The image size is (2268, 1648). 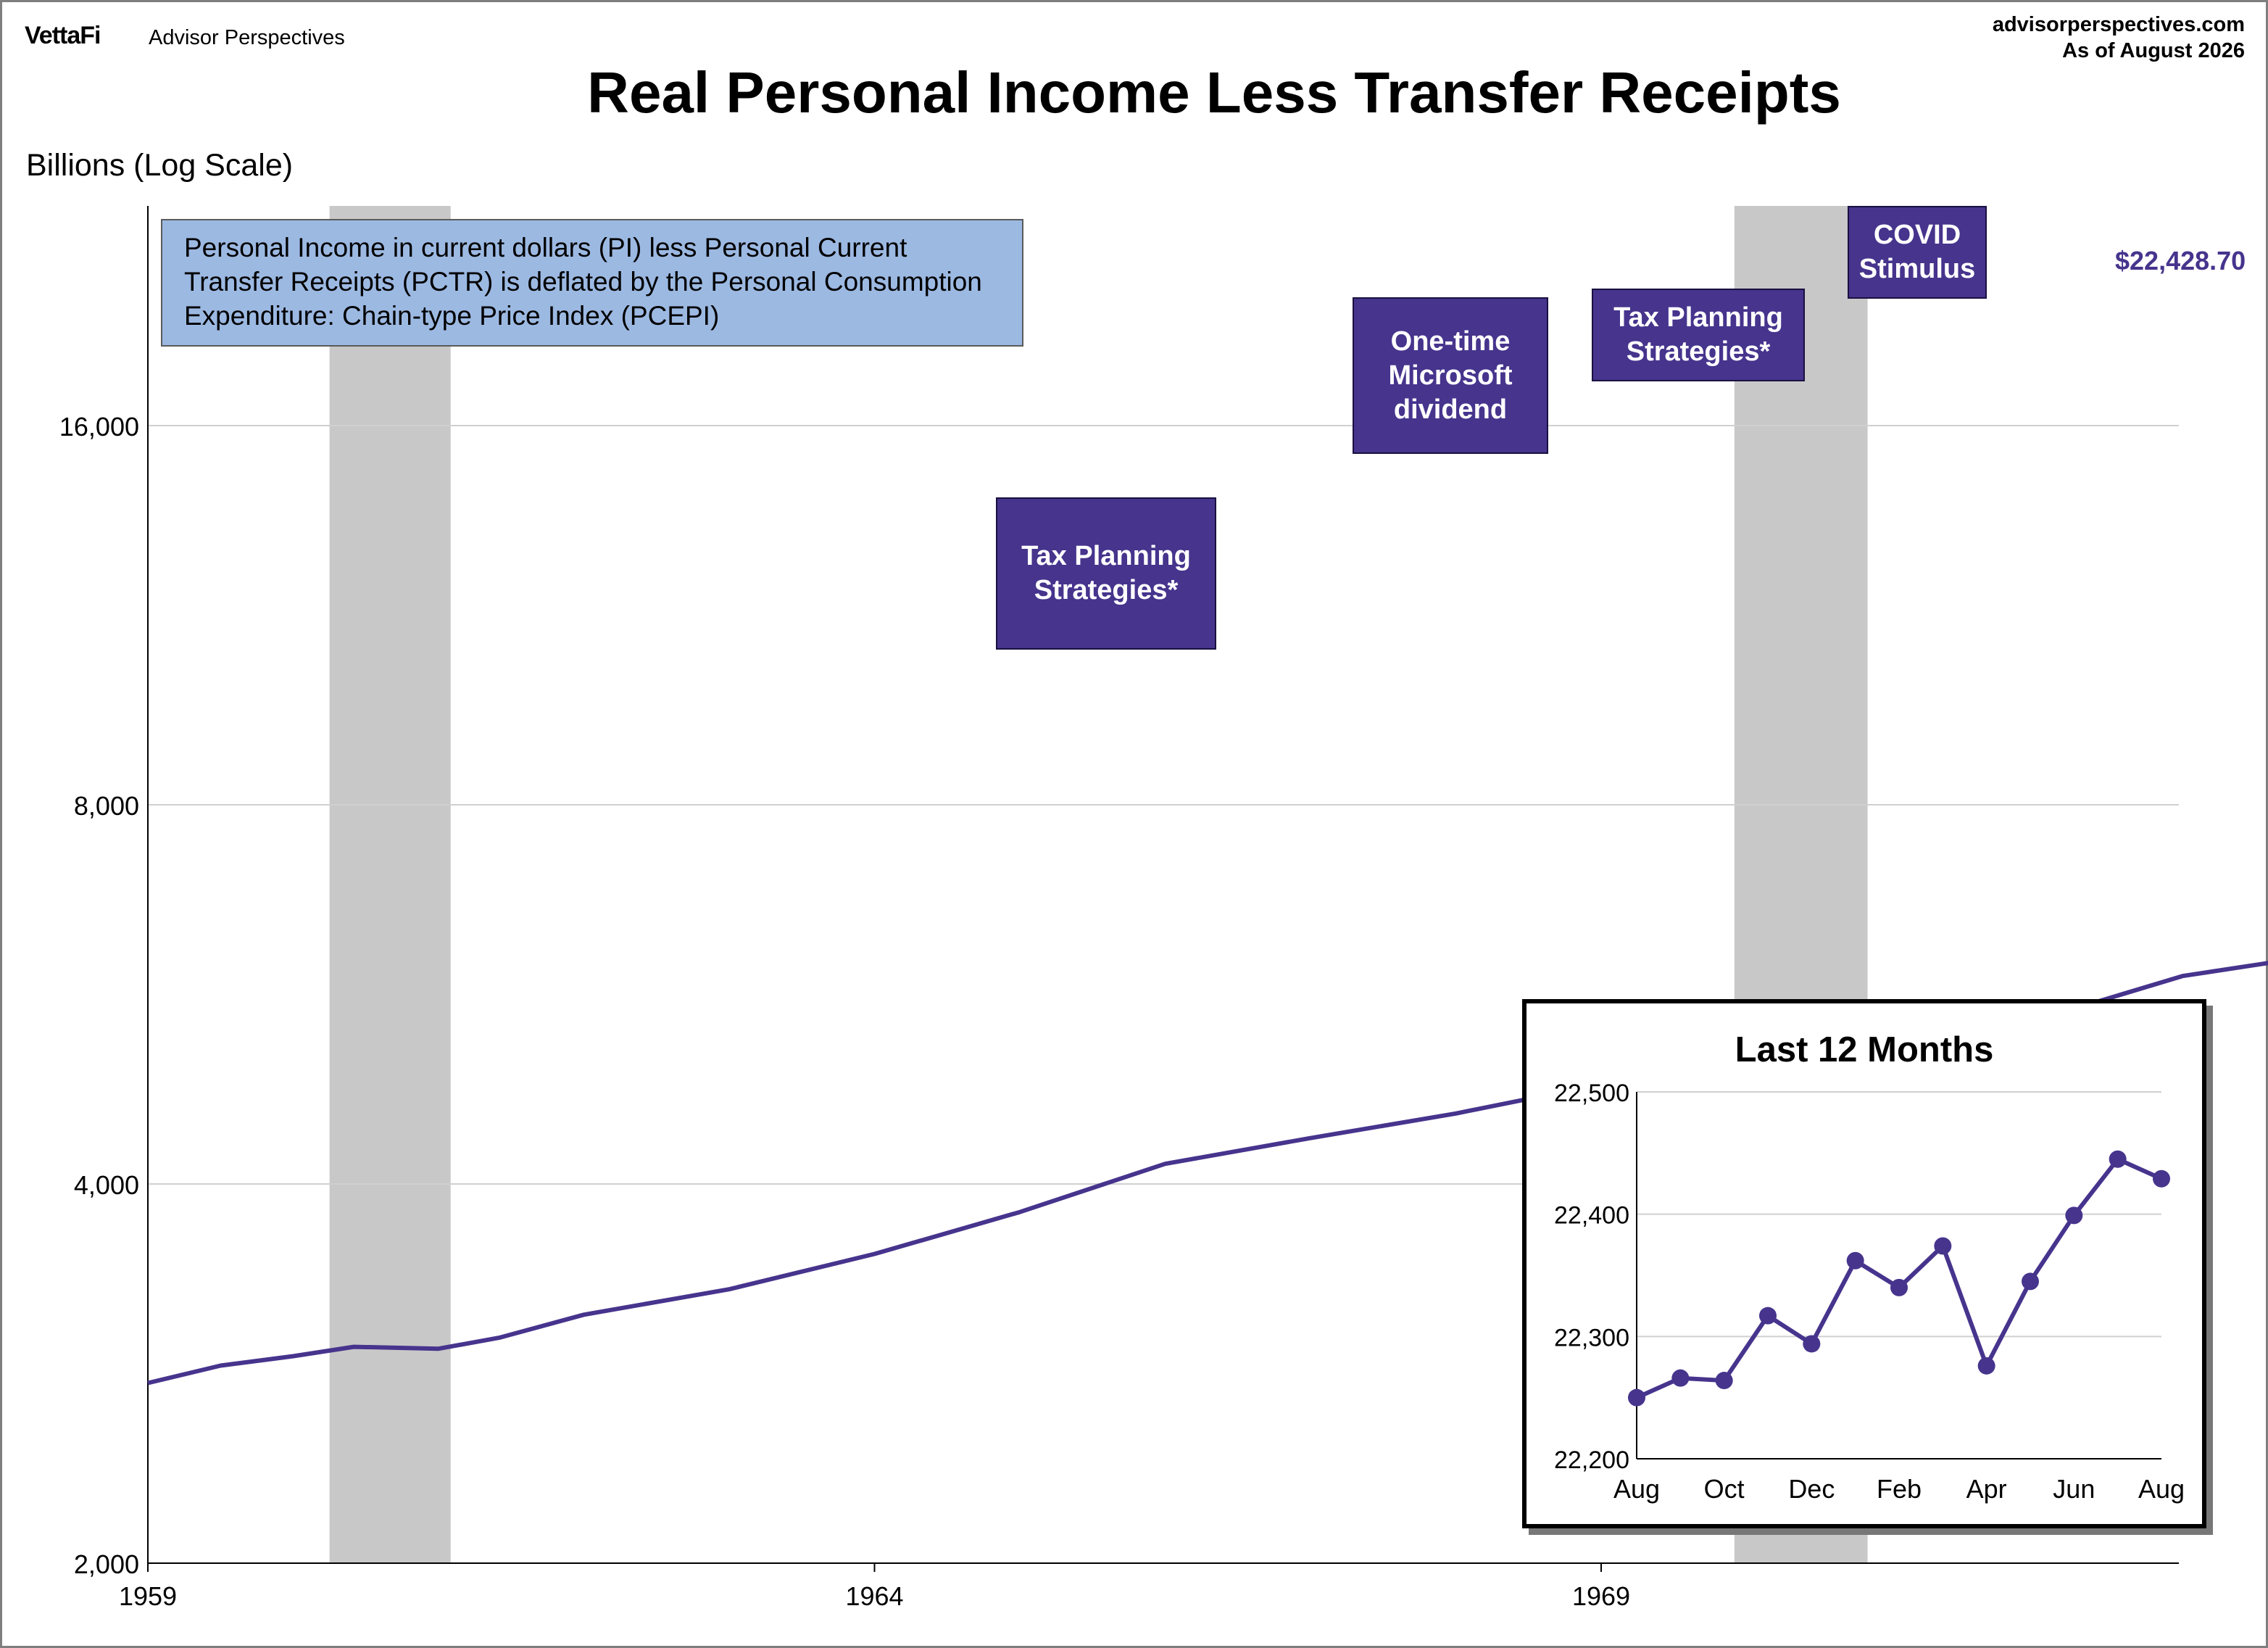 What do you see at coordinates (2153, 50) in the screenshot?
I see `as-of-date: As of August 2026` at bounding box center [2153, 50].